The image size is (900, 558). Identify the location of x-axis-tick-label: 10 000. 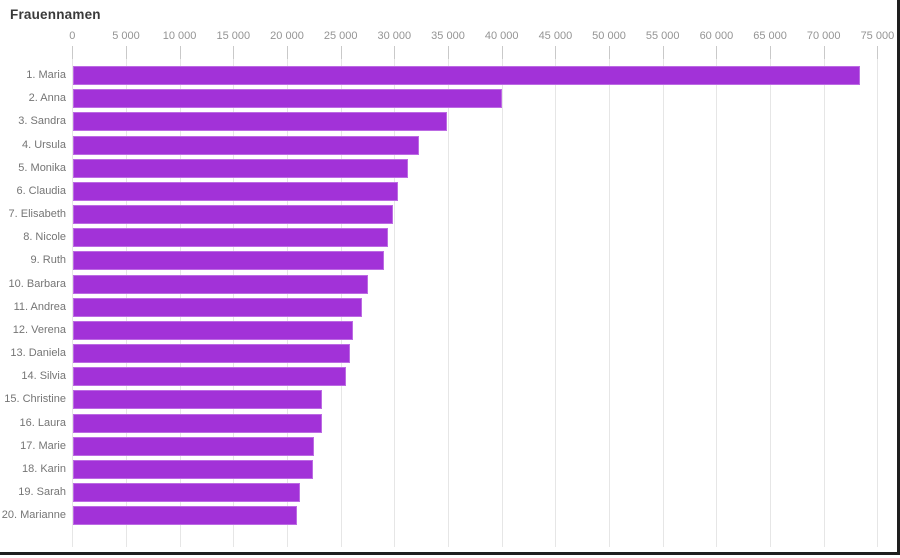
(179, 36).